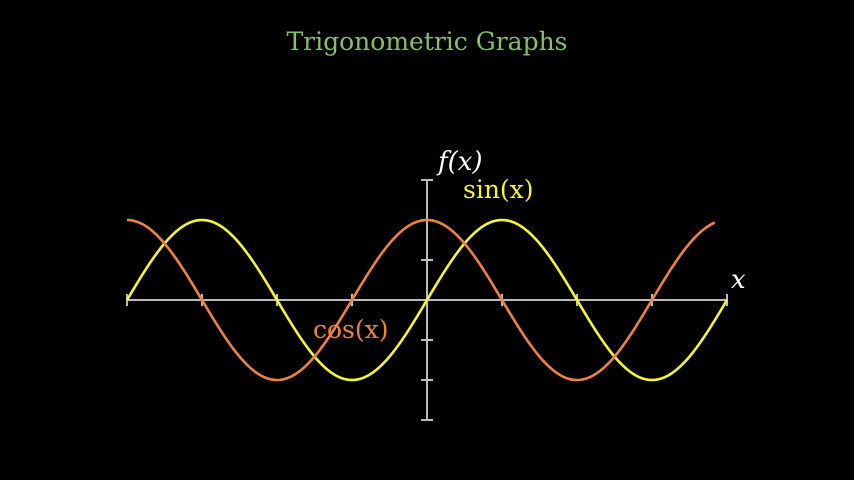  Describe the element at coordinates (498, 189) in the screenshot. I see `sin-label: sin(x)` at that location.